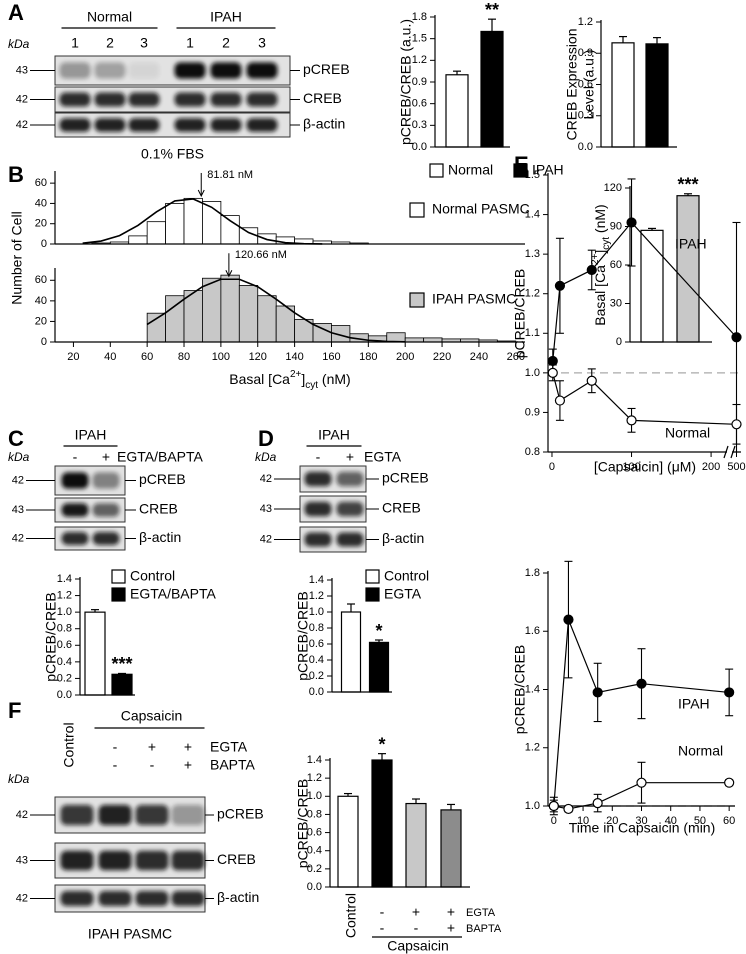 This screenshot has width=746, height=954. Describe the element at coordinates (612, 821) in the screenshot. I see `x-tick-label: 20` at that location.